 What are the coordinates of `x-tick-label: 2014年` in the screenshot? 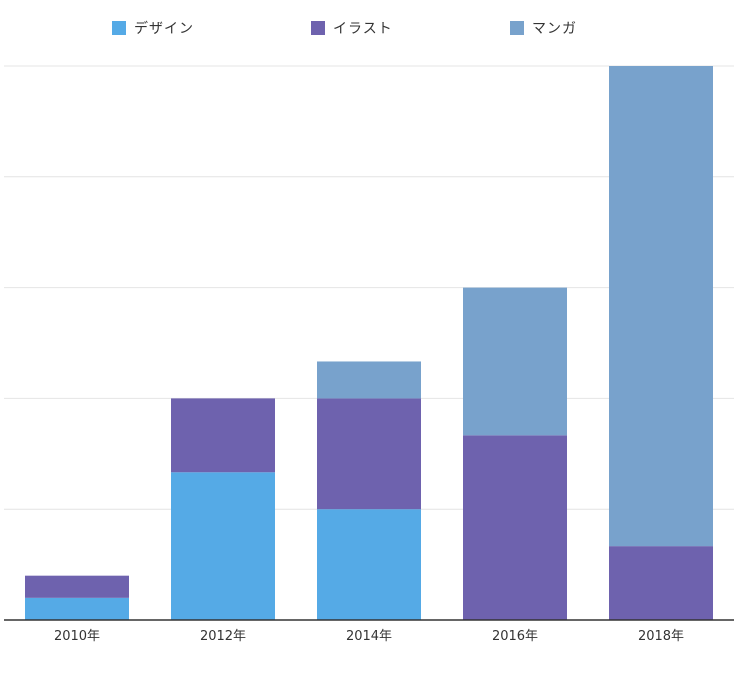 It's located at (369, 636).